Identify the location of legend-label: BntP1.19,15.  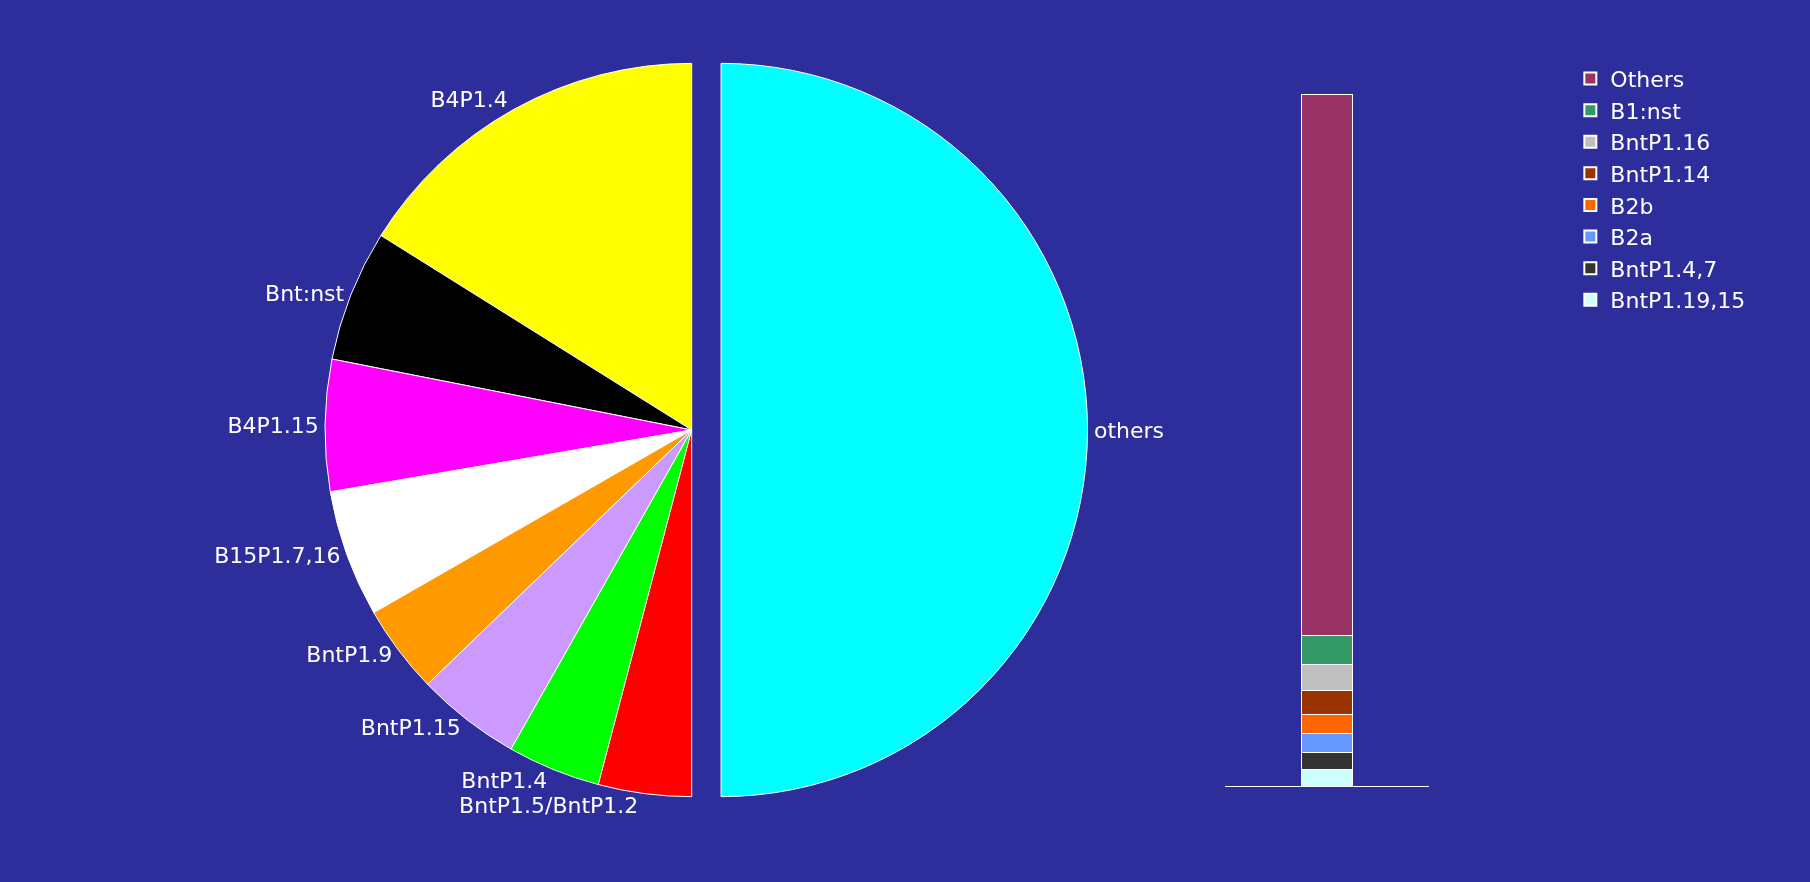
(1678, 301).